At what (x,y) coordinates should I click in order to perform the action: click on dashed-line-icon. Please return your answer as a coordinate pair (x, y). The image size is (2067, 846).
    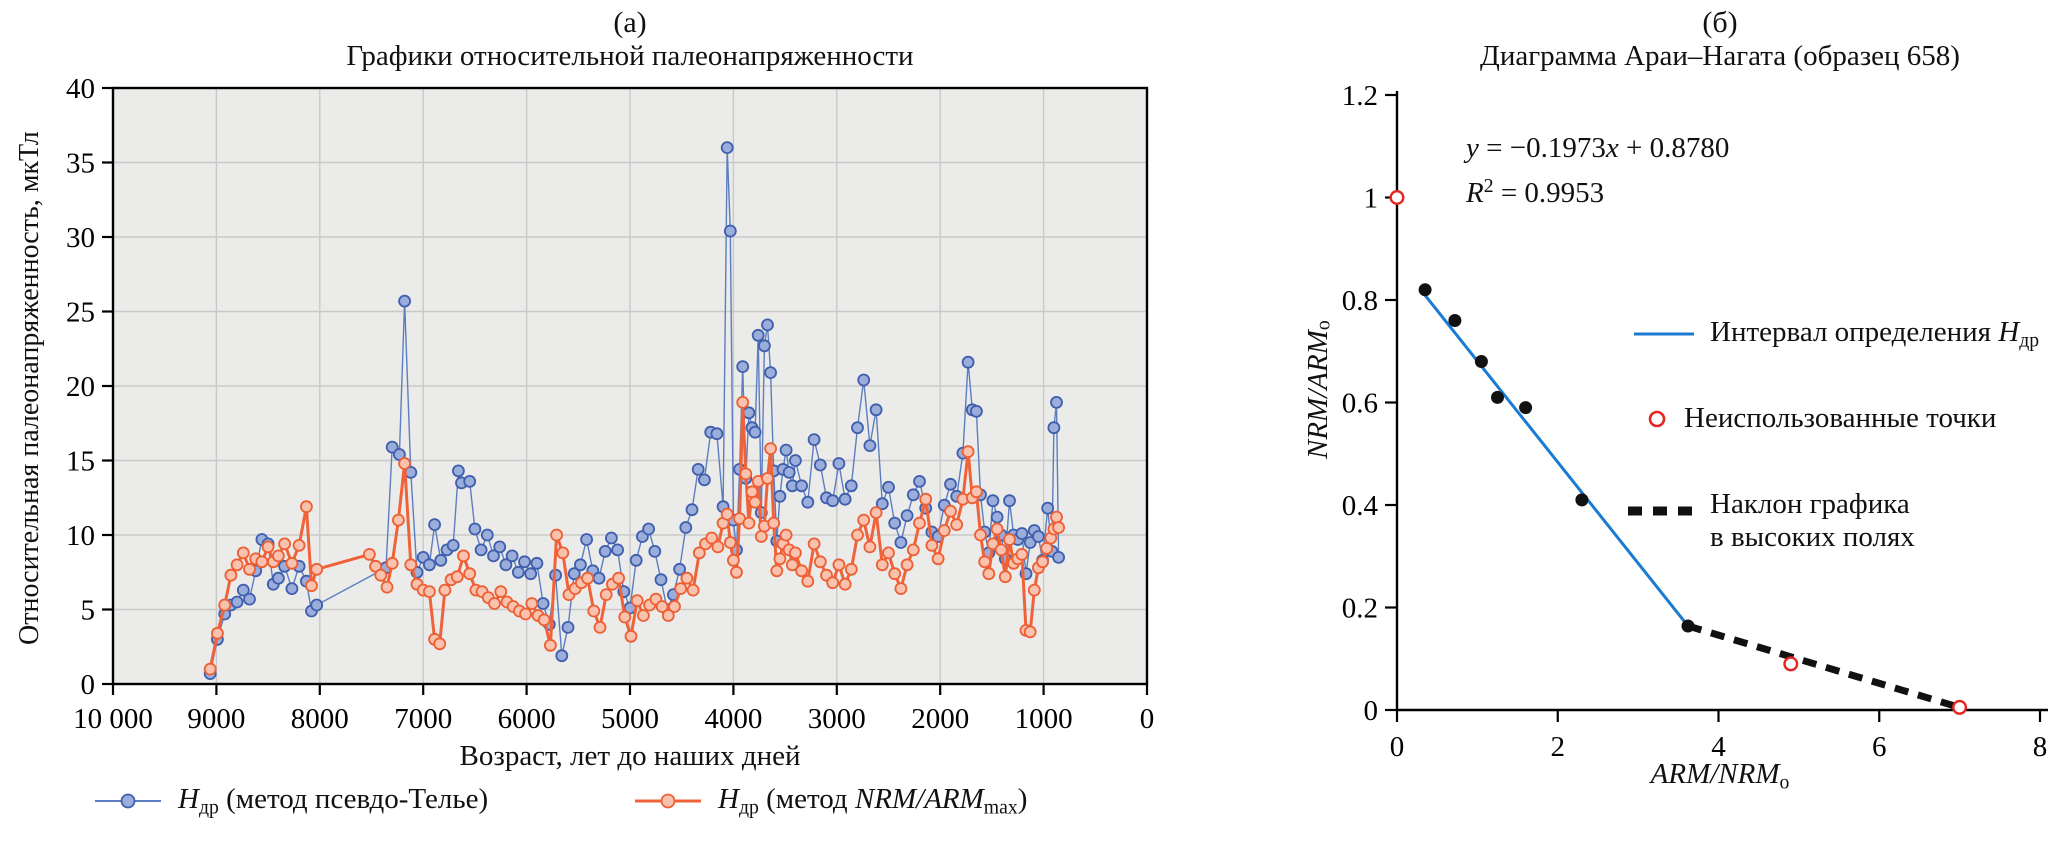
    Looking at the image, I should click on (1661, 511).